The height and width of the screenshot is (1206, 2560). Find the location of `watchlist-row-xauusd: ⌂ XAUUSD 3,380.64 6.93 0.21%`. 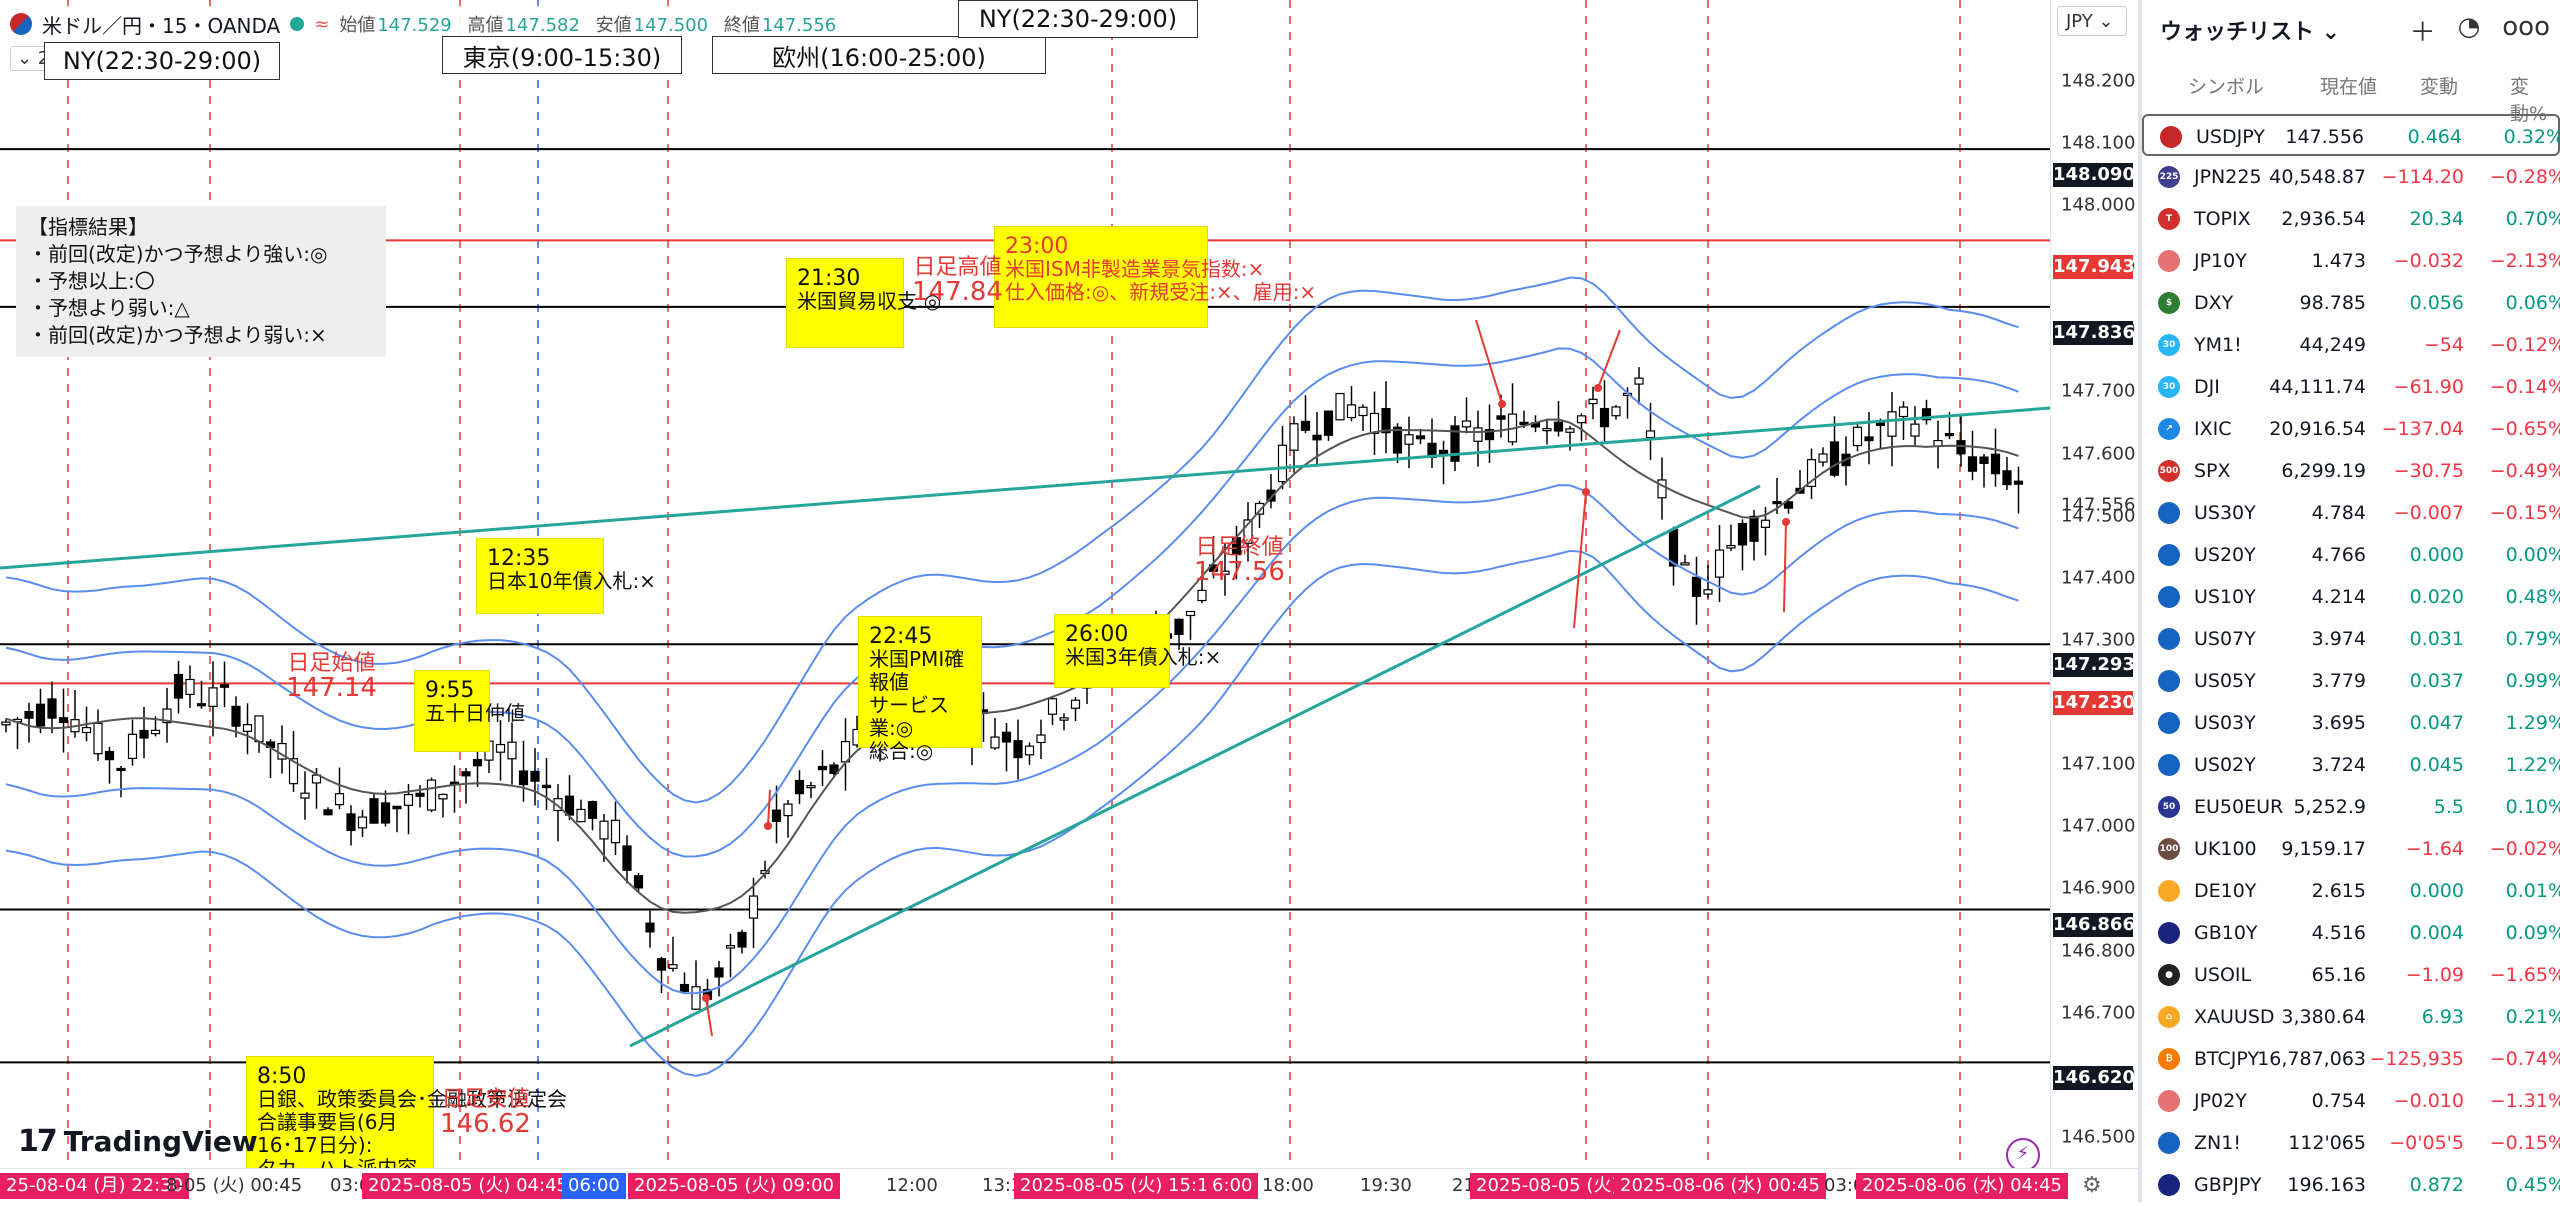

watchlist-row-xauusd: ⌂ XAUUSD 3,380.64 6.93 0.21% is located at coordinates (2351, 1017).